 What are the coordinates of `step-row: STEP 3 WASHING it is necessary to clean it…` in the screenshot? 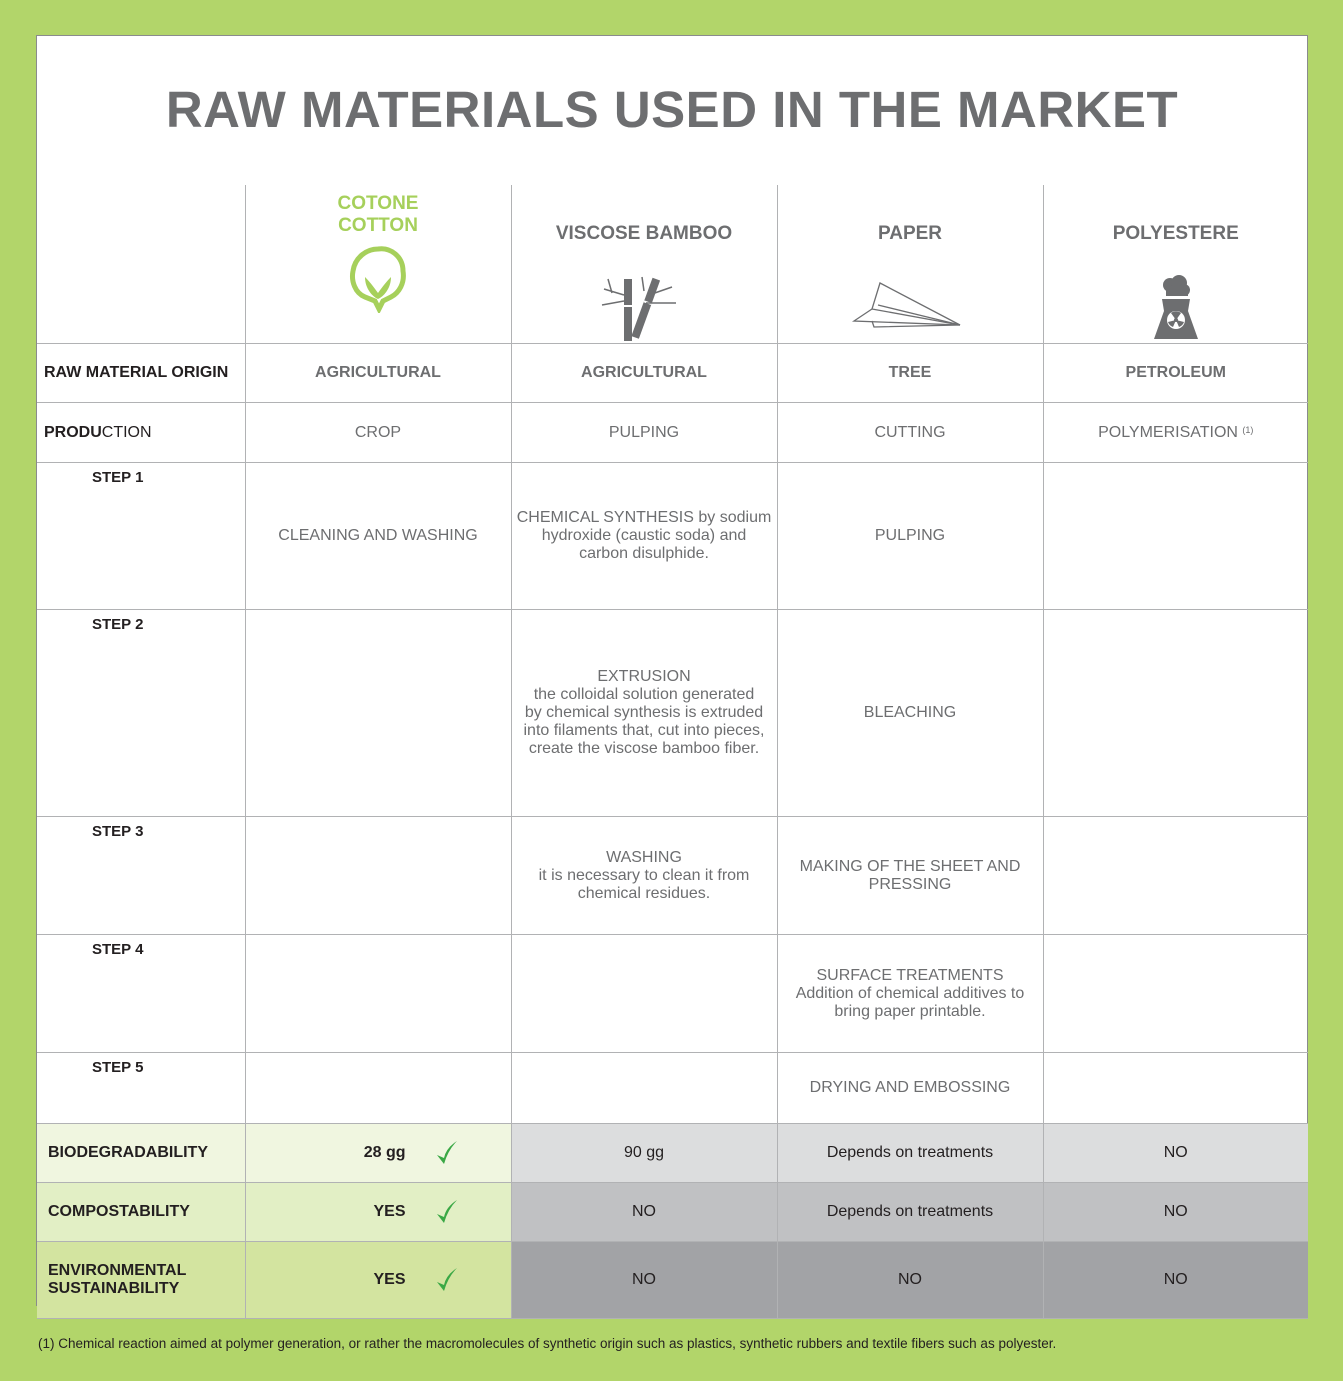 It's located at (672, 875).